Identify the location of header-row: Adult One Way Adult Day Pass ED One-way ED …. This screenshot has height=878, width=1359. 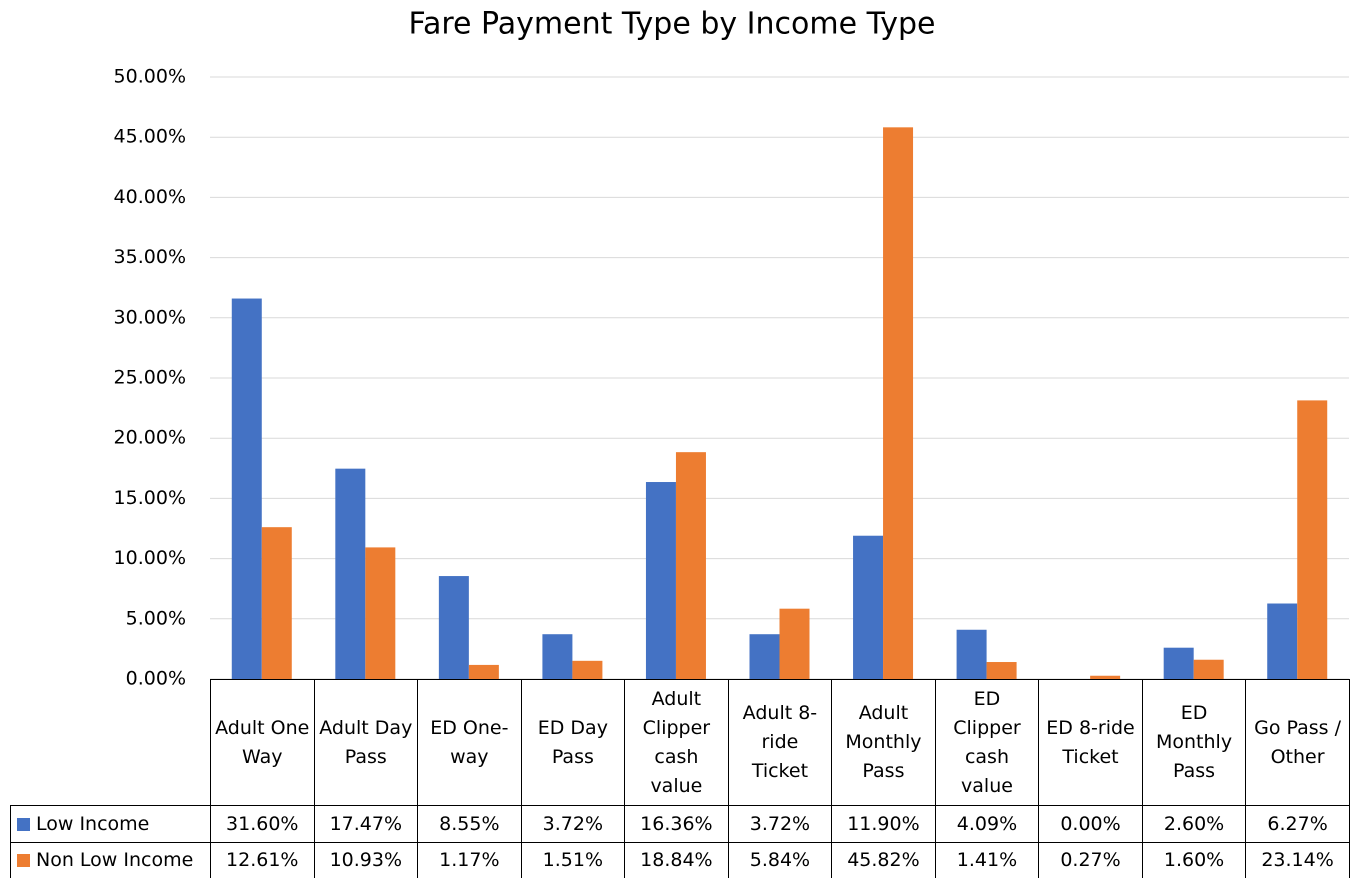
(680, 742).